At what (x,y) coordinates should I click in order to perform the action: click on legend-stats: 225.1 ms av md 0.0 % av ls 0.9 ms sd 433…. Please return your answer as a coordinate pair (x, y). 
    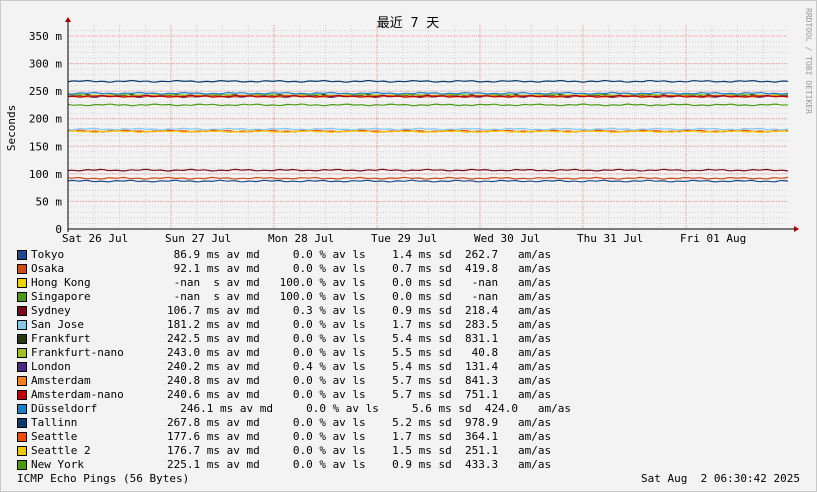
    Looking at the image, I should click on (359, 464).